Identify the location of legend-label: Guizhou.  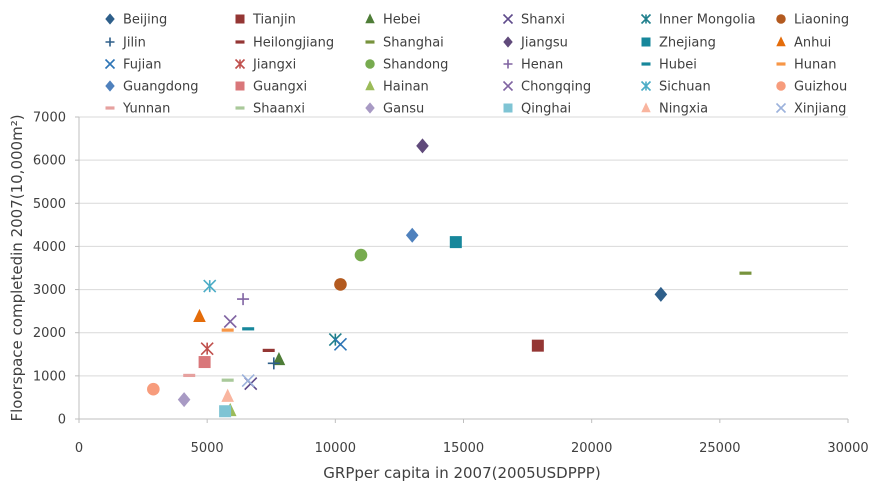
(820, 87).